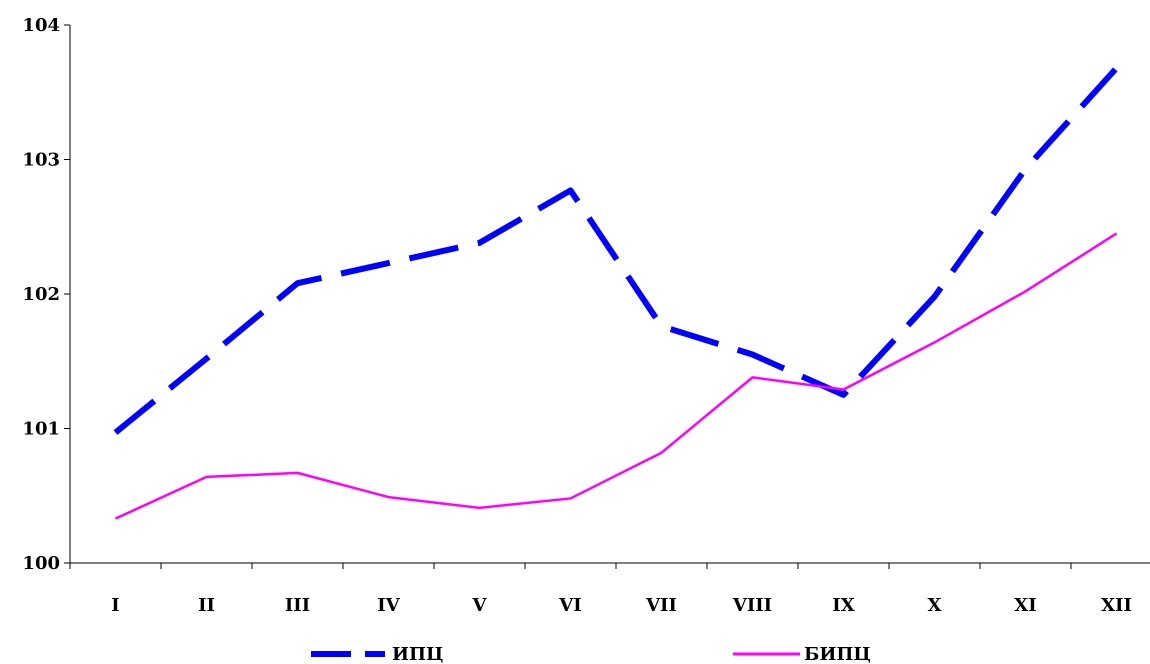 This screenshot has width=1150, height=664. Describe the element at coordinates (837, 654) in the screenshot. I see `legend-label-bipc: БИПЦ` at that location.